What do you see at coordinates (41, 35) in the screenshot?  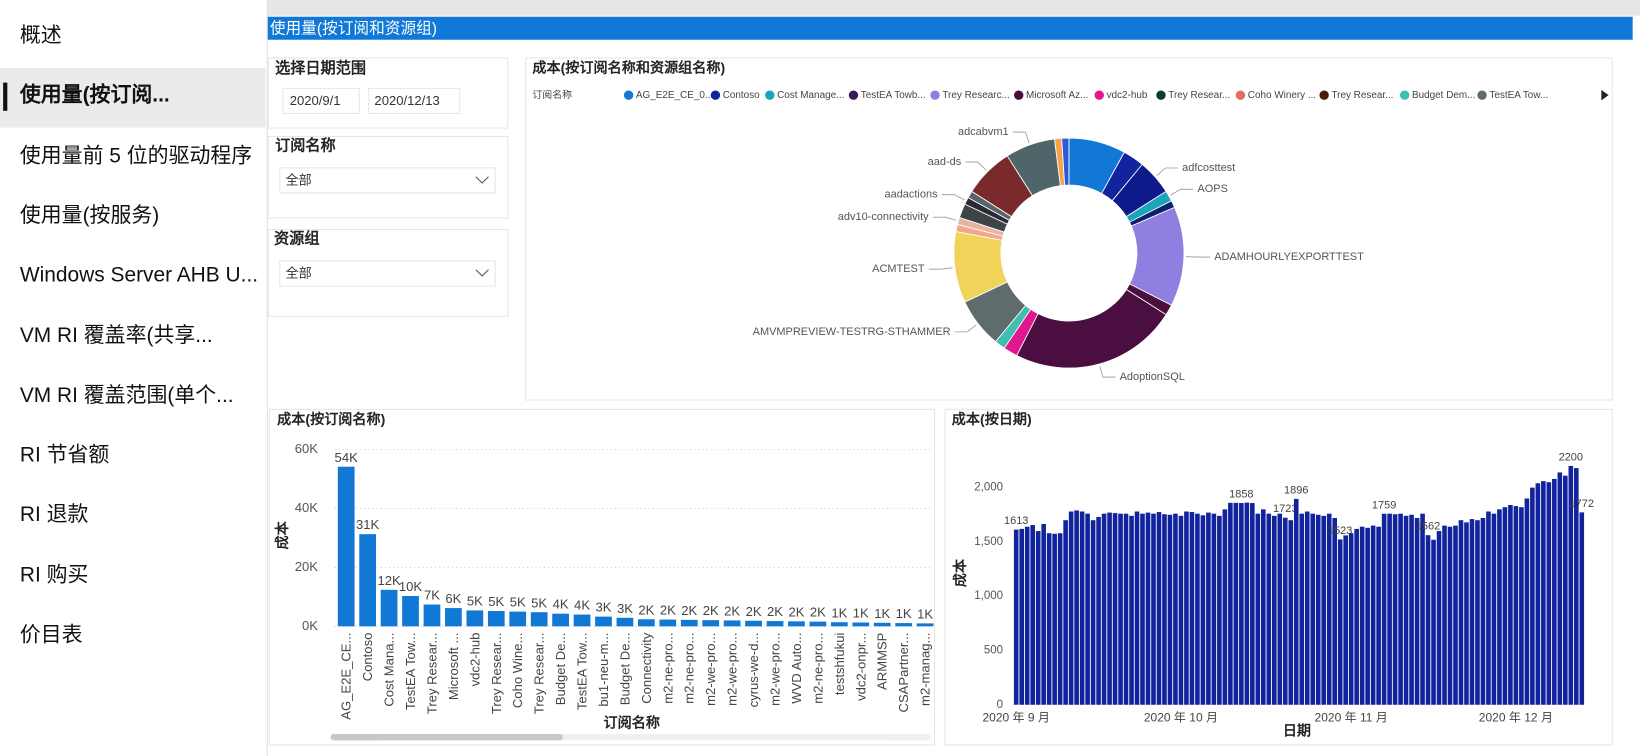 I see `nav-item: 概述` at bounding box center [41, 35].